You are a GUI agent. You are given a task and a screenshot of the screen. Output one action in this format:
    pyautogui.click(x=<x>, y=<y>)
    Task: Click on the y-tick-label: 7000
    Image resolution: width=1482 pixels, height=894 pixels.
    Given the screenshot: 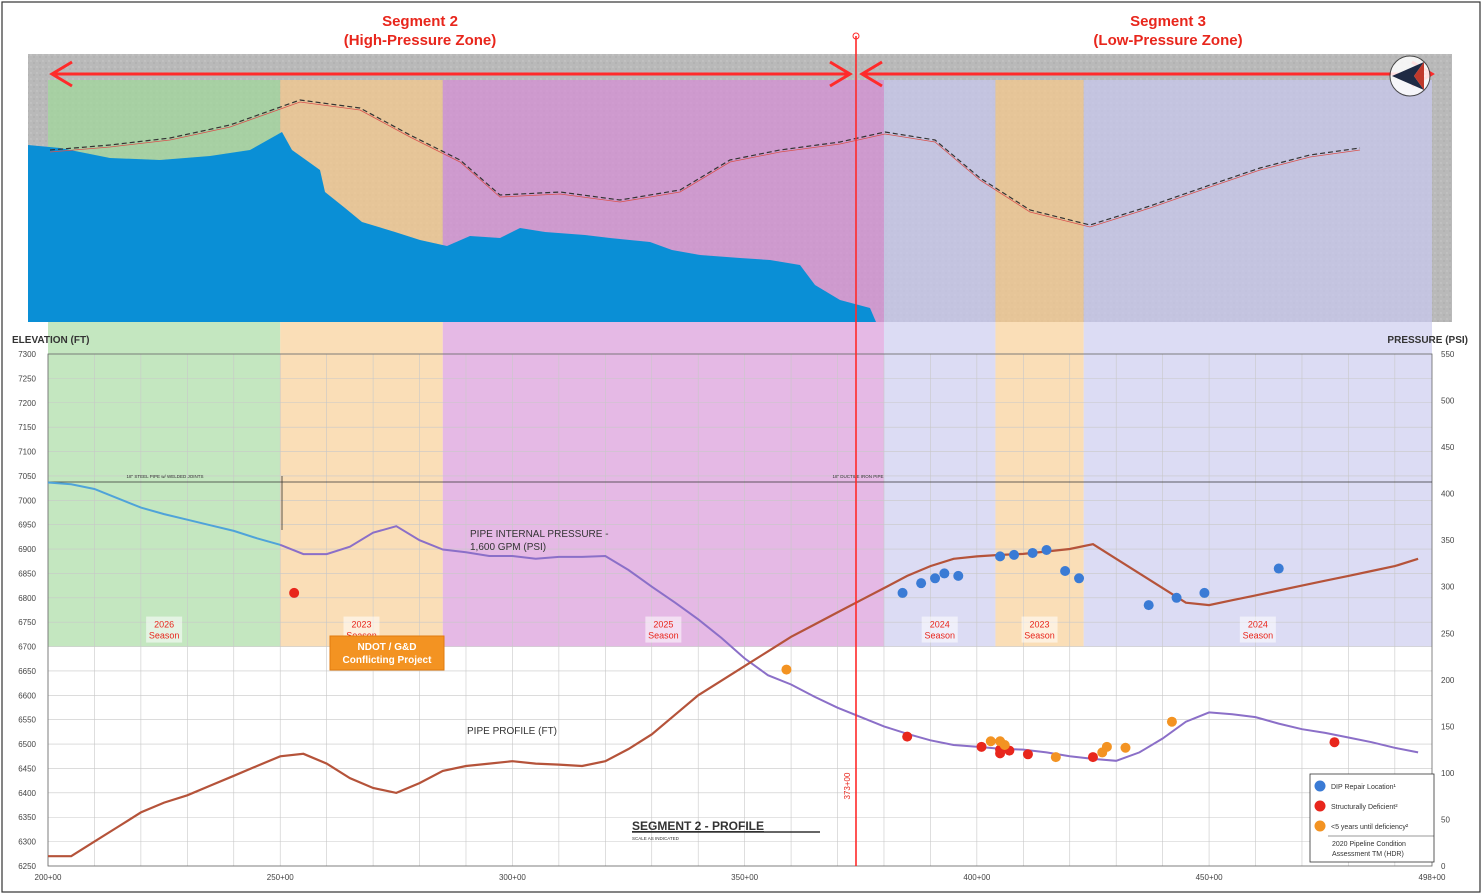 What is the action you would take?
    pyautogui.click(x=27, y=500)
    